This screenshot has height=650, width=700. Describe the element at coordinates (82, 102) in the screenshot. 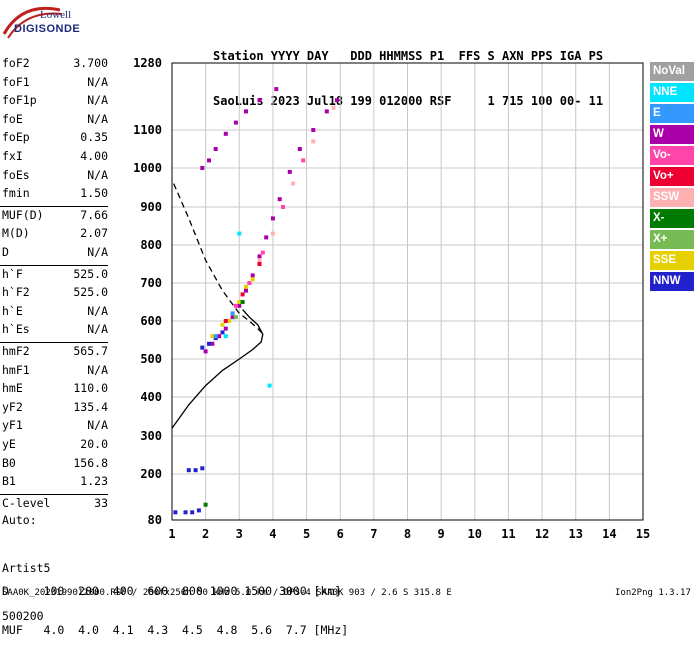

I see `param-row: foF1p N/A` at that location.